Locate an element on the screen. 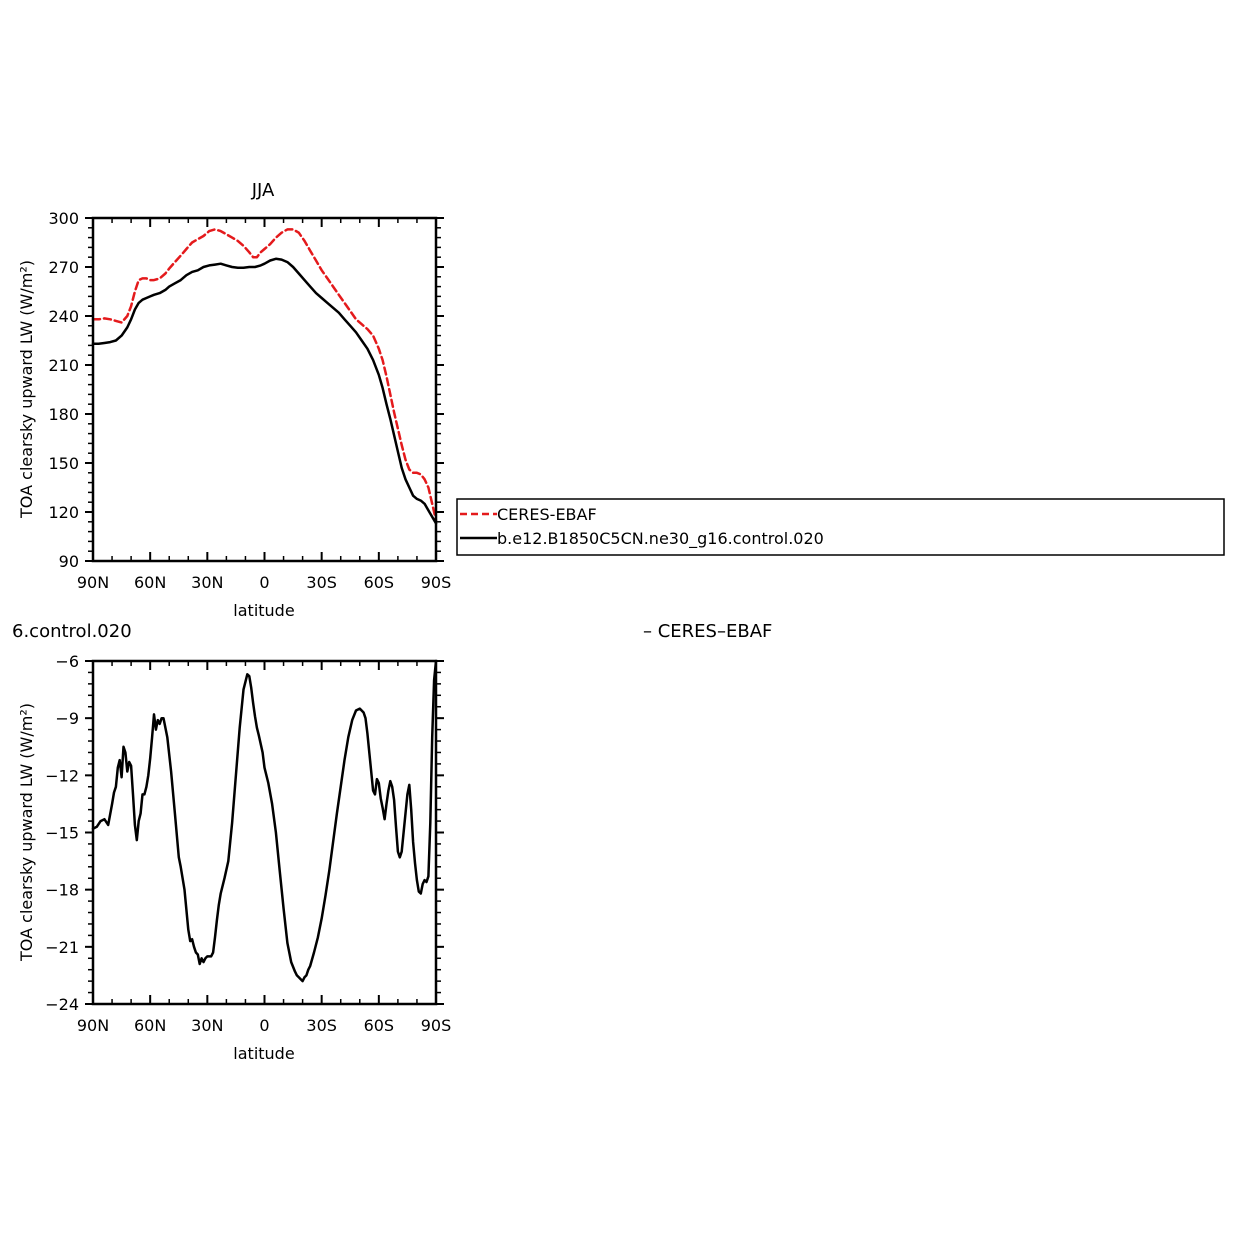 This screenshot has height=1241, width=1242. chart-title: 6.control.020 is located at coordinates (72, 631).